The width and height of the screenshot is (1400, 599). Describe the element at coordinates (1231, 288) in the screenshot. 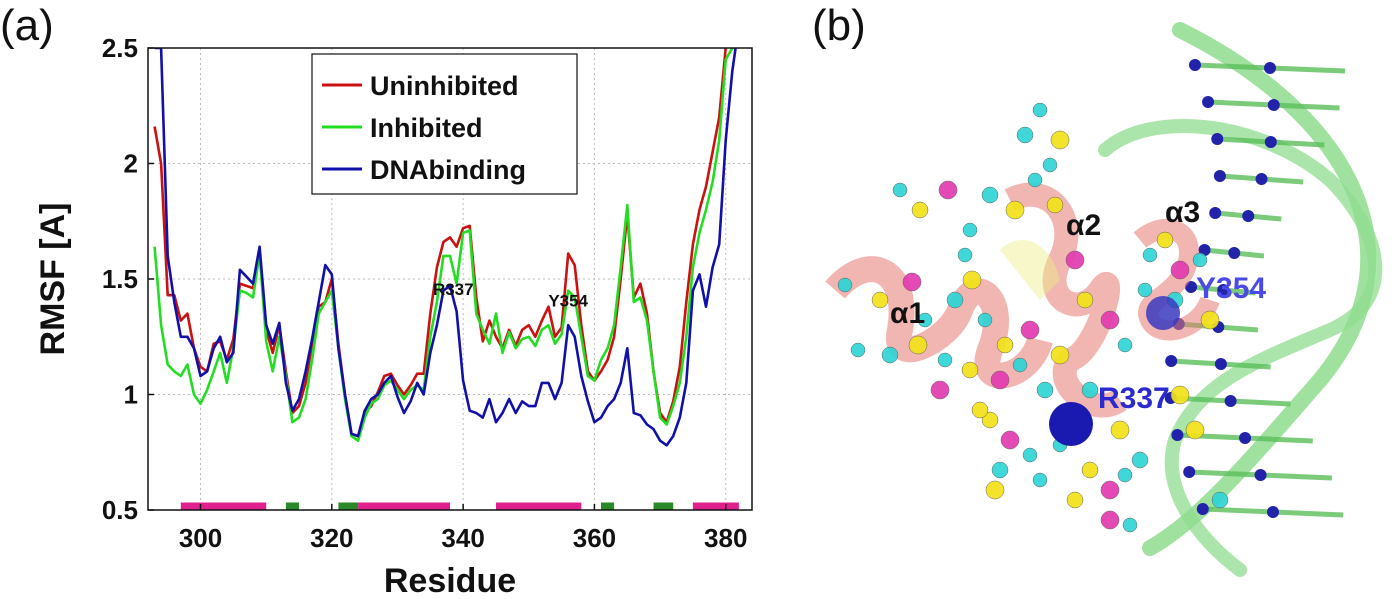

I see `residue-label-y354: Y354` at that location.